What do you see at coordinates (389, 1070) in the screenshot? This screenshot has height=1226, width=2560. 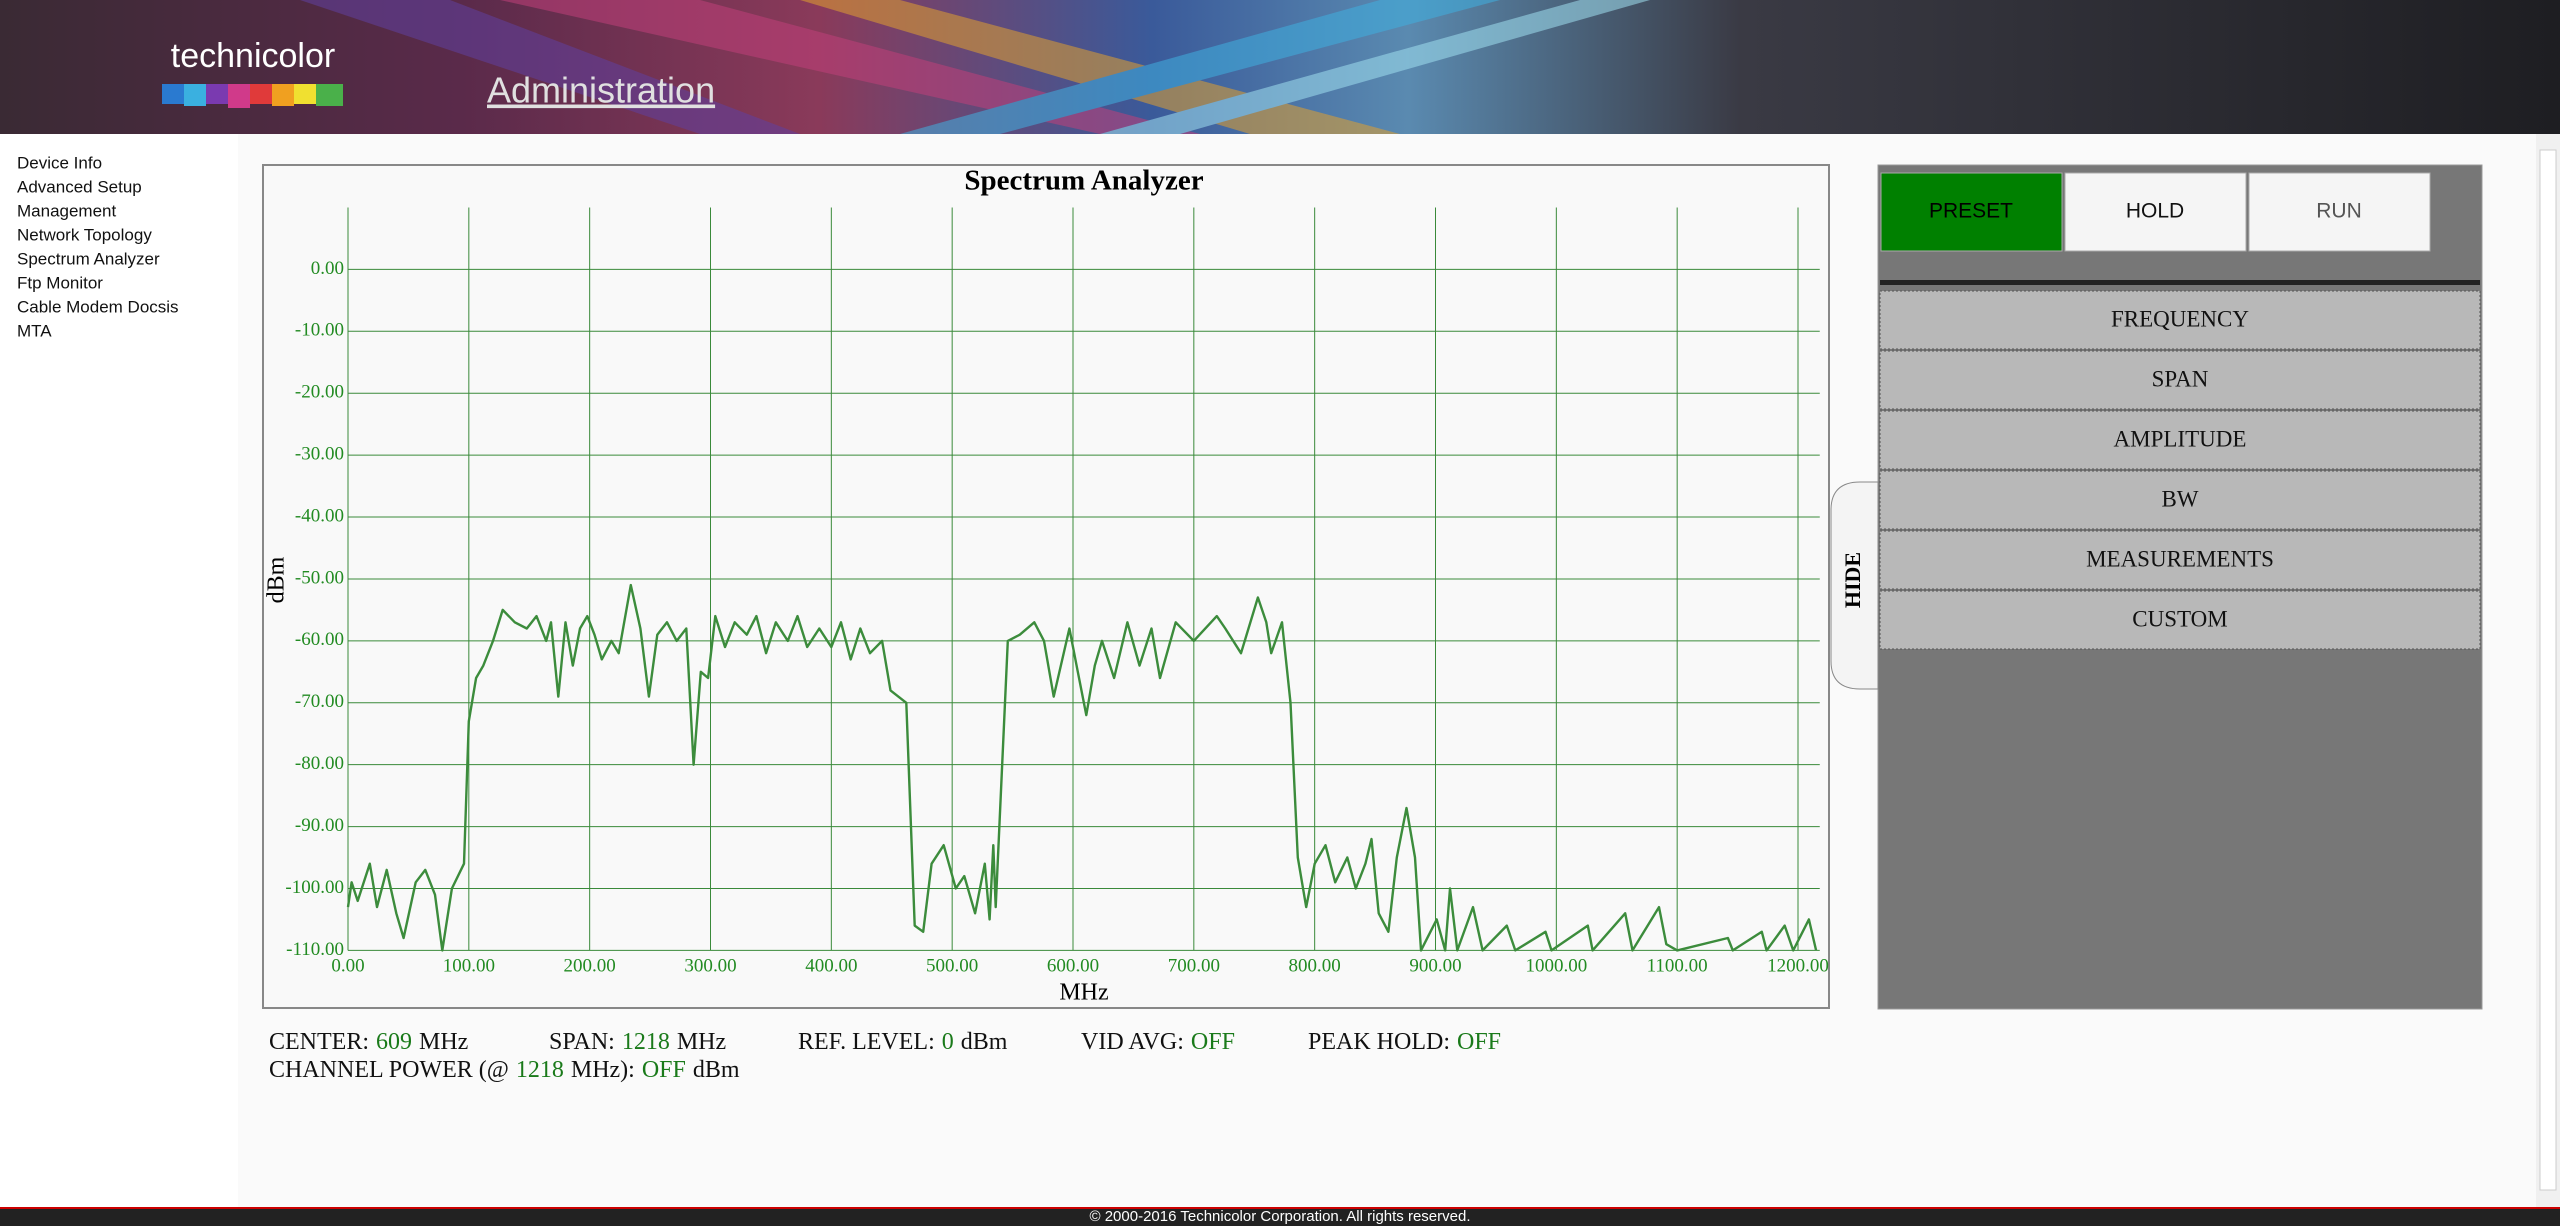 I see `cp-label: CHANNEL POWER (@` at bounding box center [389, 1070].